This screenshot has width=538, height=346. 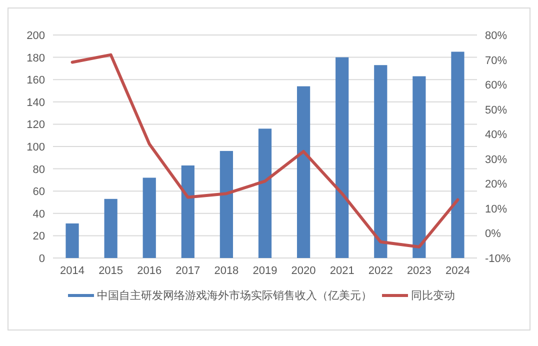 I want to click on y-tick-label: 100, so click(x=35, y=148).